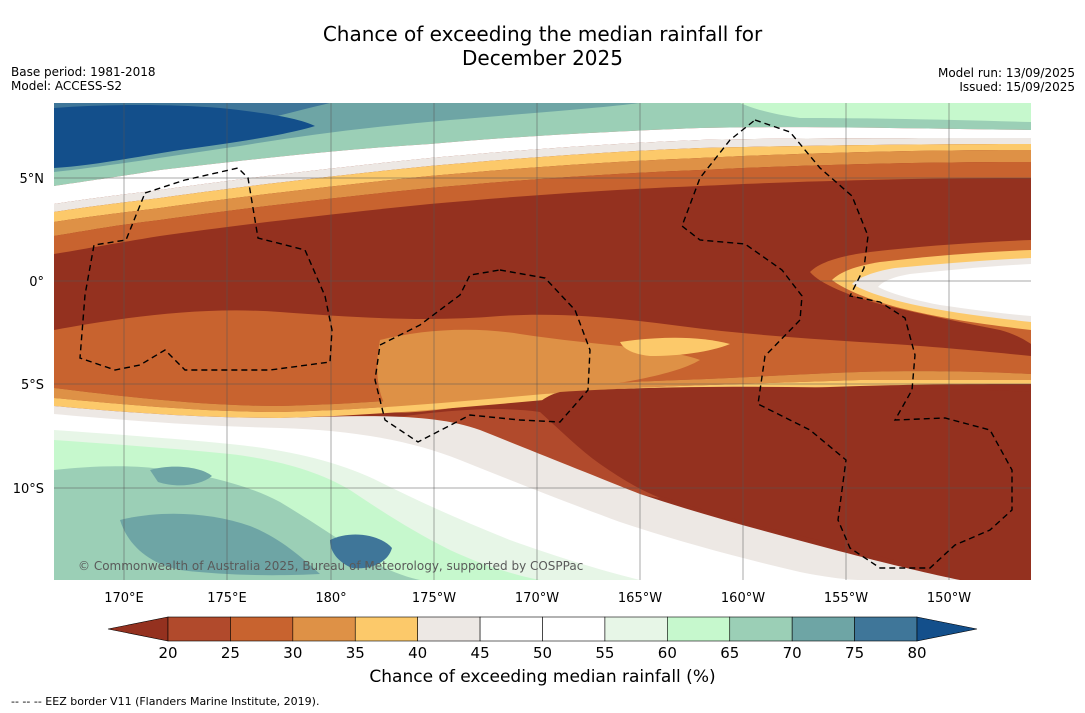 The width and height of the screenshot is (1085, 713). Describe the element at coordinates (181, 476) in the screenshot. I see `south-band-70-patch` at that location.